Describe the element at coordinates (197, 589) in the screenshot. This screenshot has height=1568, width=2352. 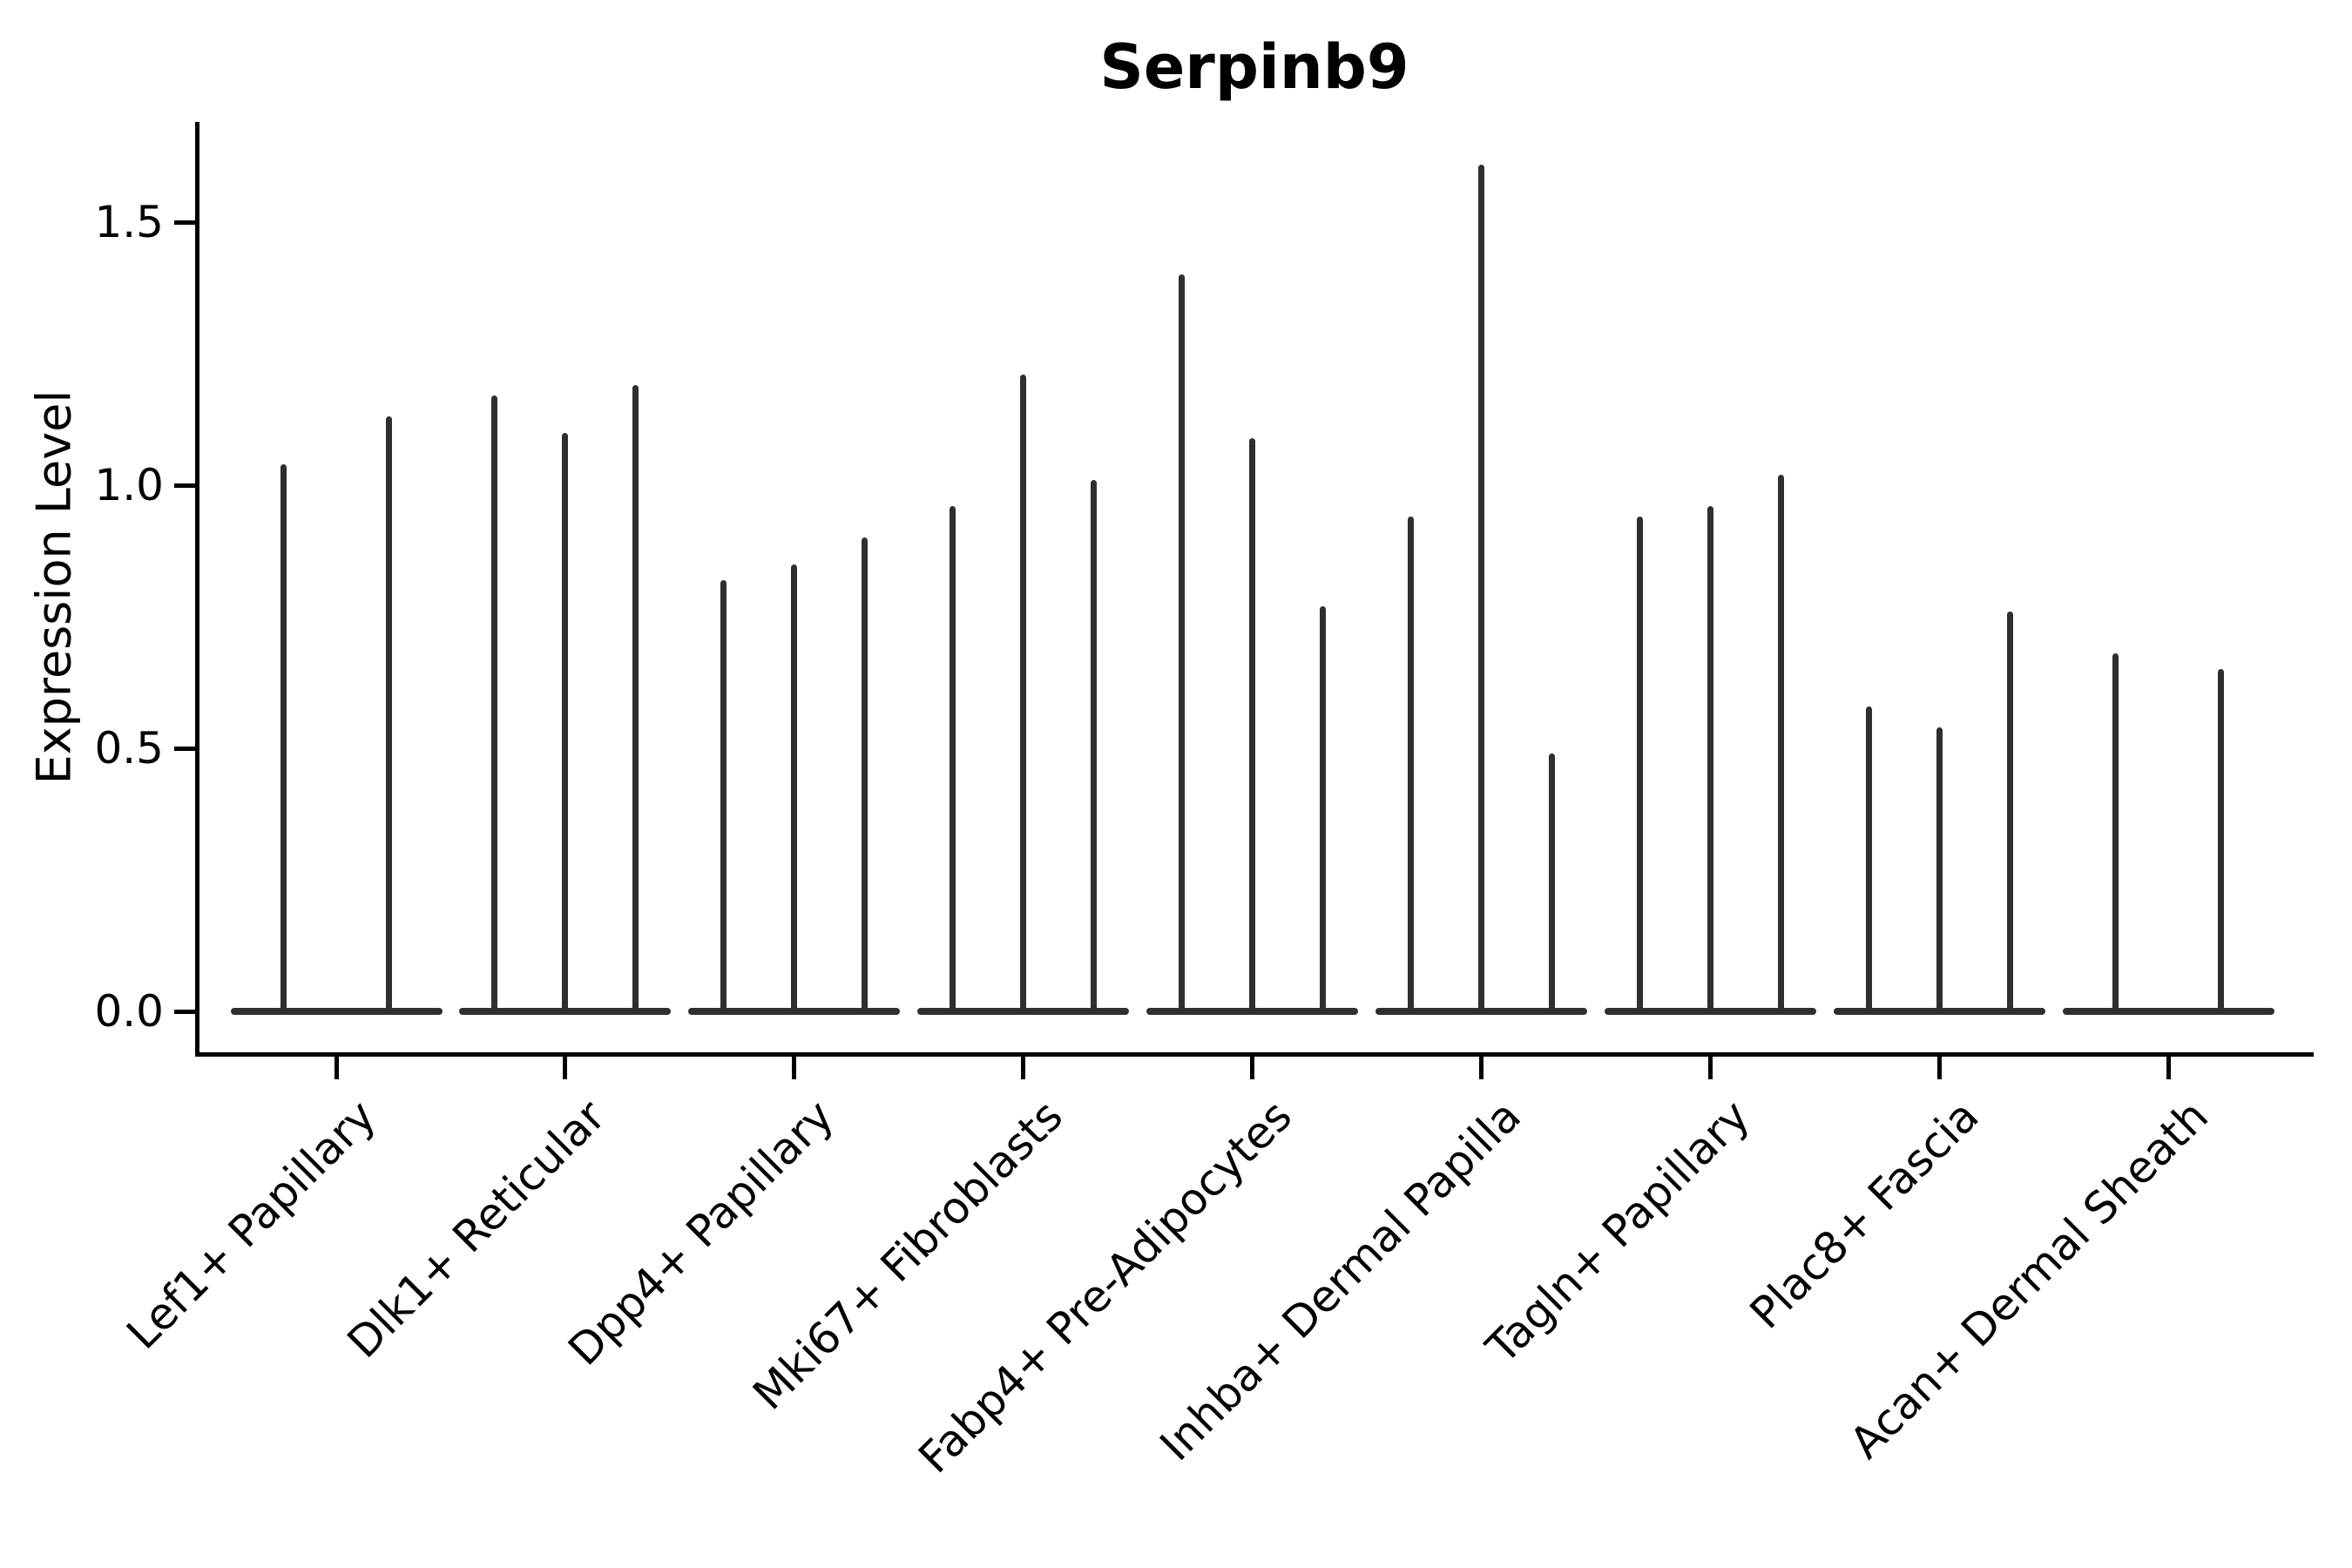
I see `y-axis-spine` at that location.